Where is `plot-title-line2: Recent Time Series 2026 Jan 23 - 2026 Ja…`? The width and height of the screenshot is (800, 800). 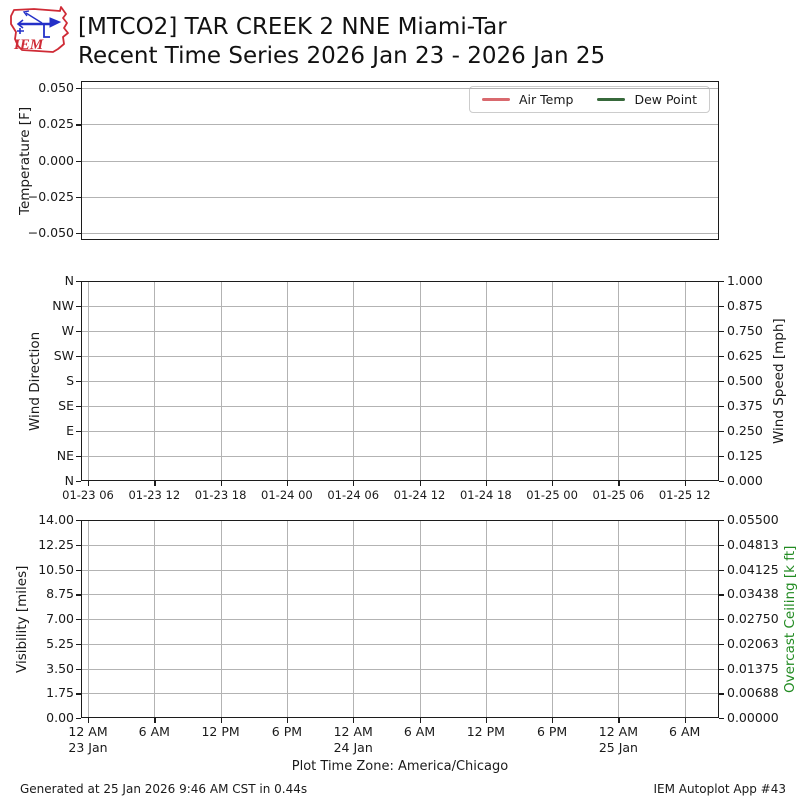
plot-title-line2: Recent Time Series 2026 Jan 23 - 2026 Ja… is located at coordinates (342, 55).